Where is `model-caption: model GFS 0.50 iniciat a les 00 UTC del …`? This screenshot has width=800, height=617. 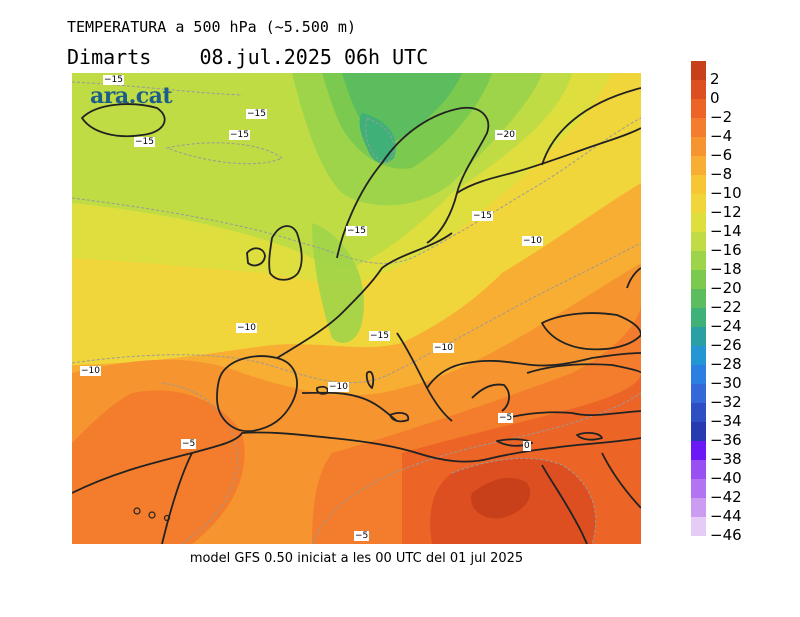 model-caption: model GFS 0.50 iniciat a les 00 UTC del … is located at coordinates (356, 558).